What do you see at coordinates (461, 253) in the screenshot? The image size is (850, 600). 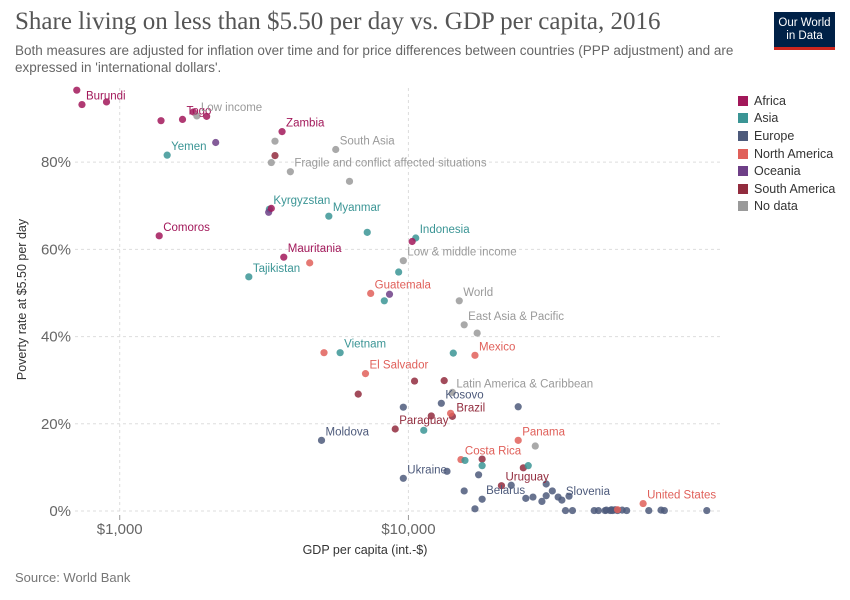 I see `data-label: Low & middle income` at bounding box center [461, 253].